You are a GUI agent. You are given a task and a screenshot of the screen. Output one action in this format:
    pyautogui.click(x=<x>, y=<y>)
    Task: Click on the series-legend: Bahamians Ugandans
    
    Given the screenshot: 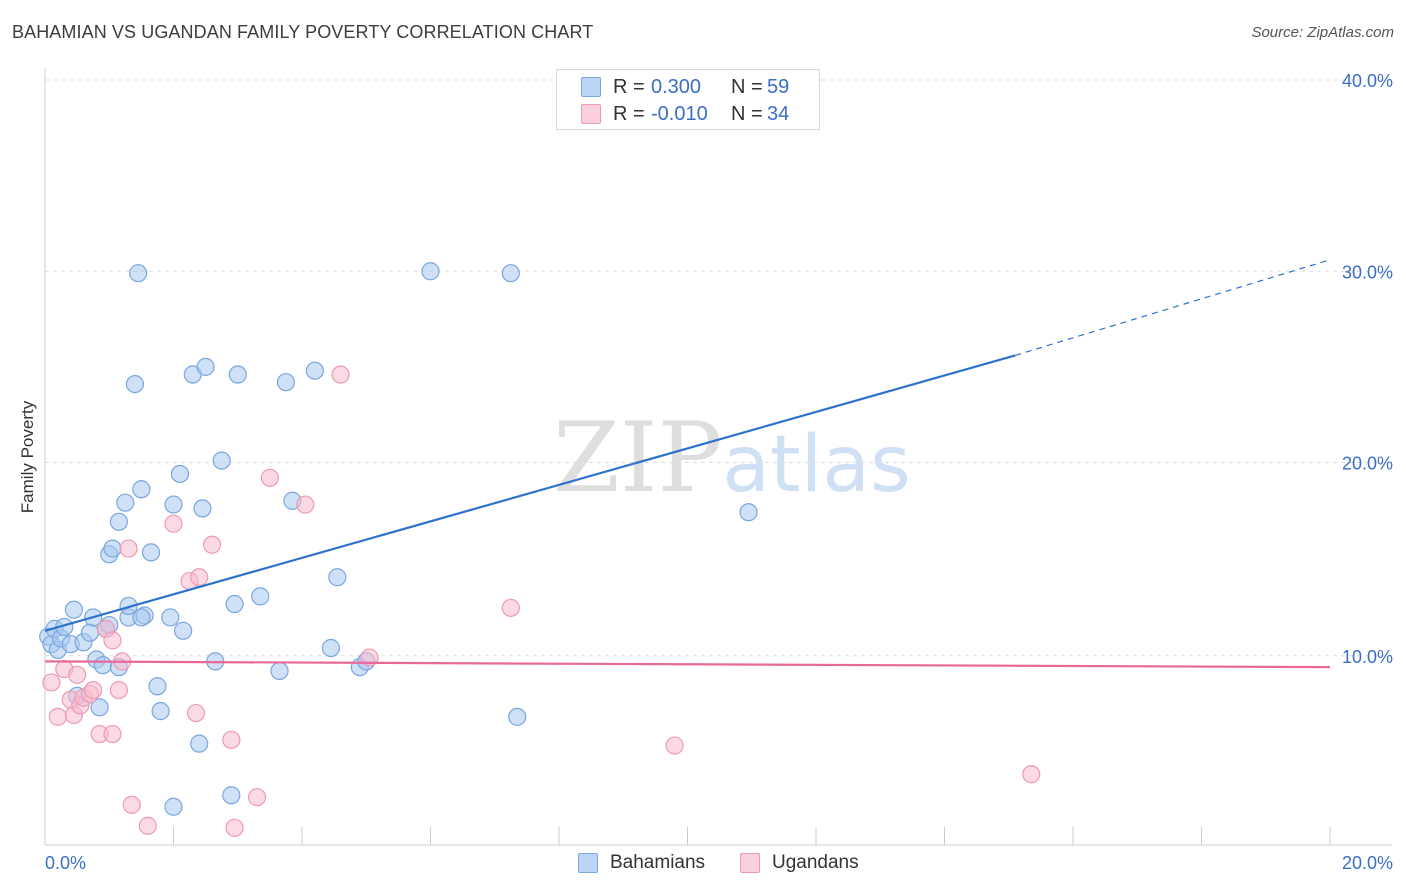 What is the action you would take?
    pyautogui.click(x=703, y=864)
    